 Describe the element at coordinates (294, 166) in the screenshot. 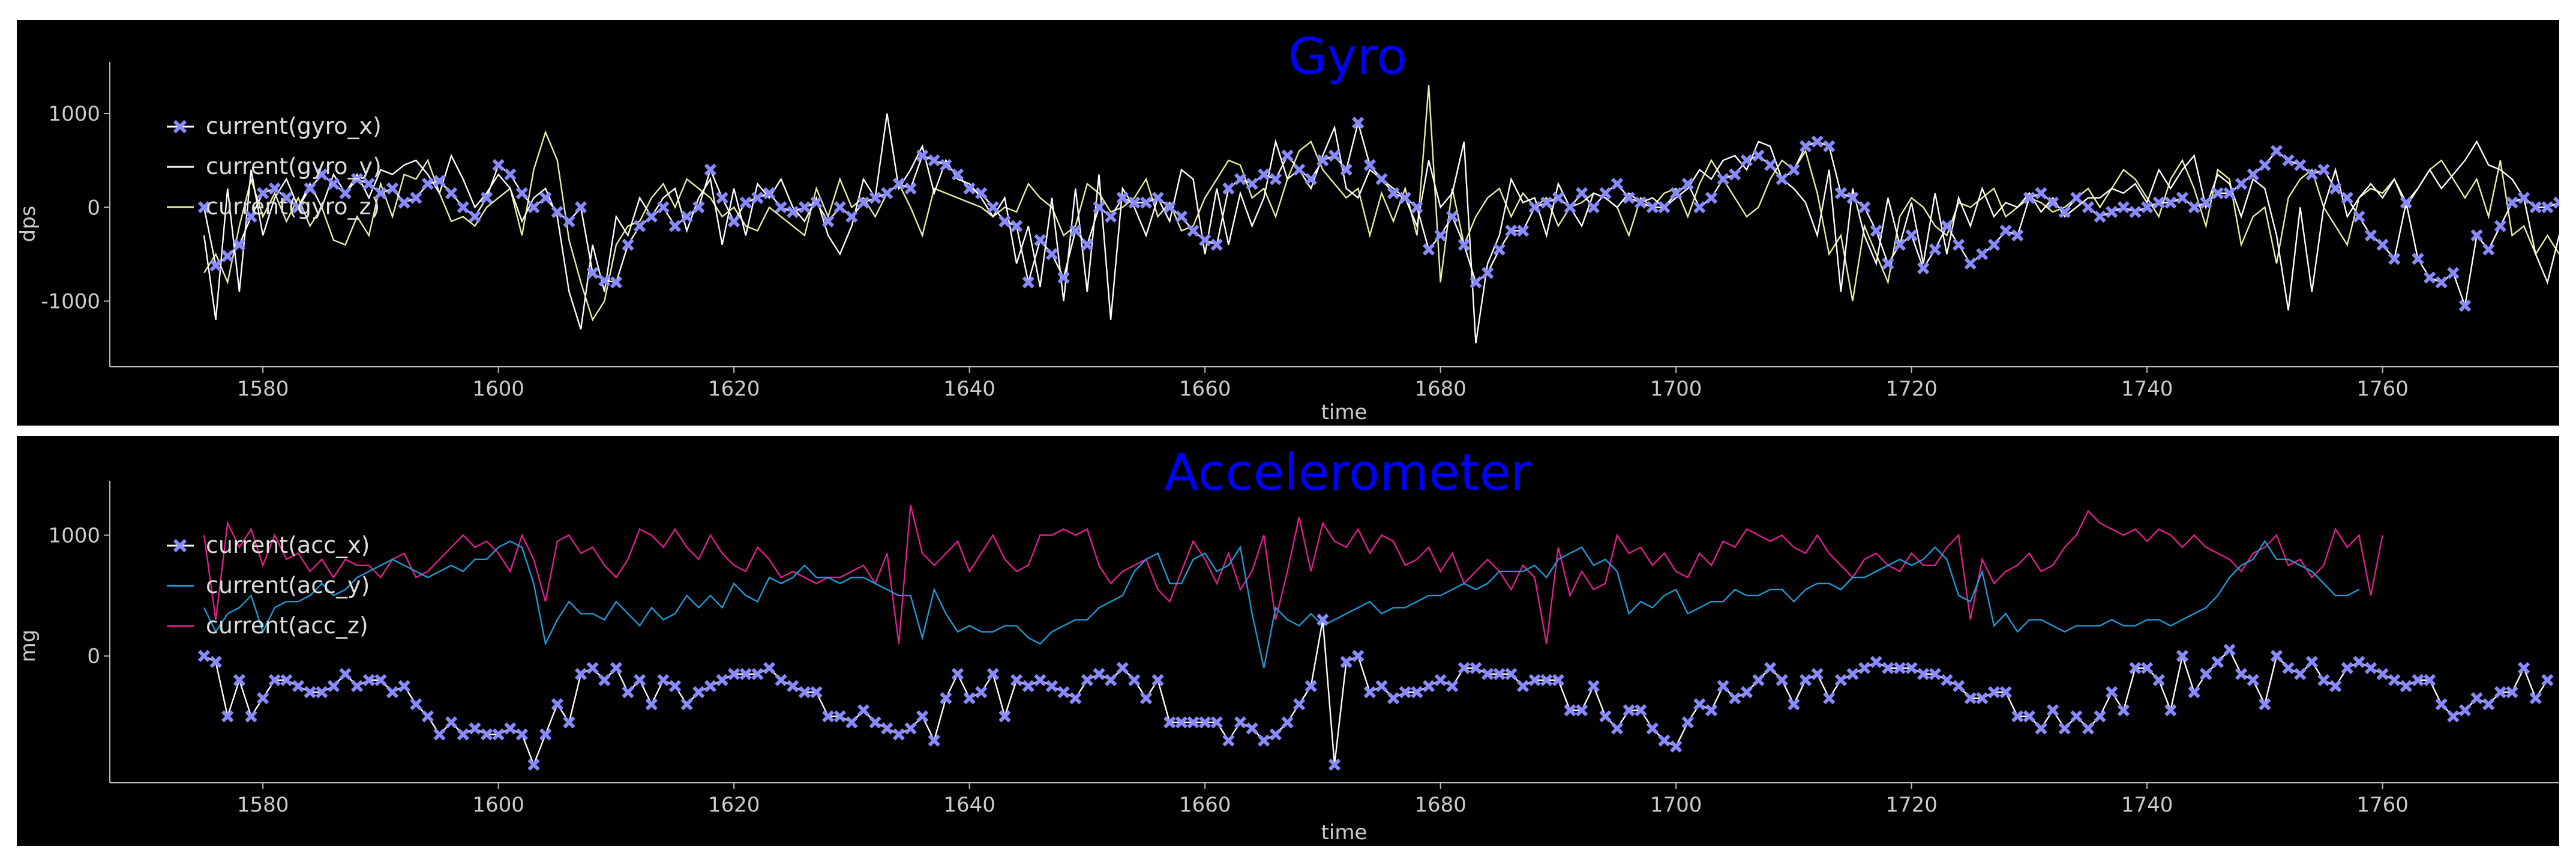

I see `legend-label: current(gyro_y)` at that location.